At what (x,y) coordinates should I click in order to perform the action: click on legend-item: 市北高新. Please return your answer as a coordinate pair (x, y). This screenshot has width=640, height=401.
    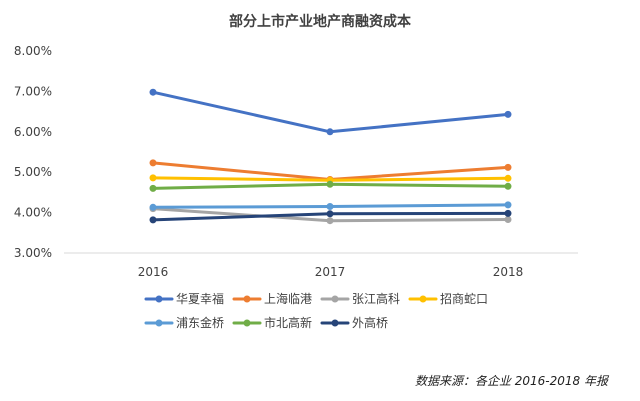
    Looking at the image, I should click on (272, 322).